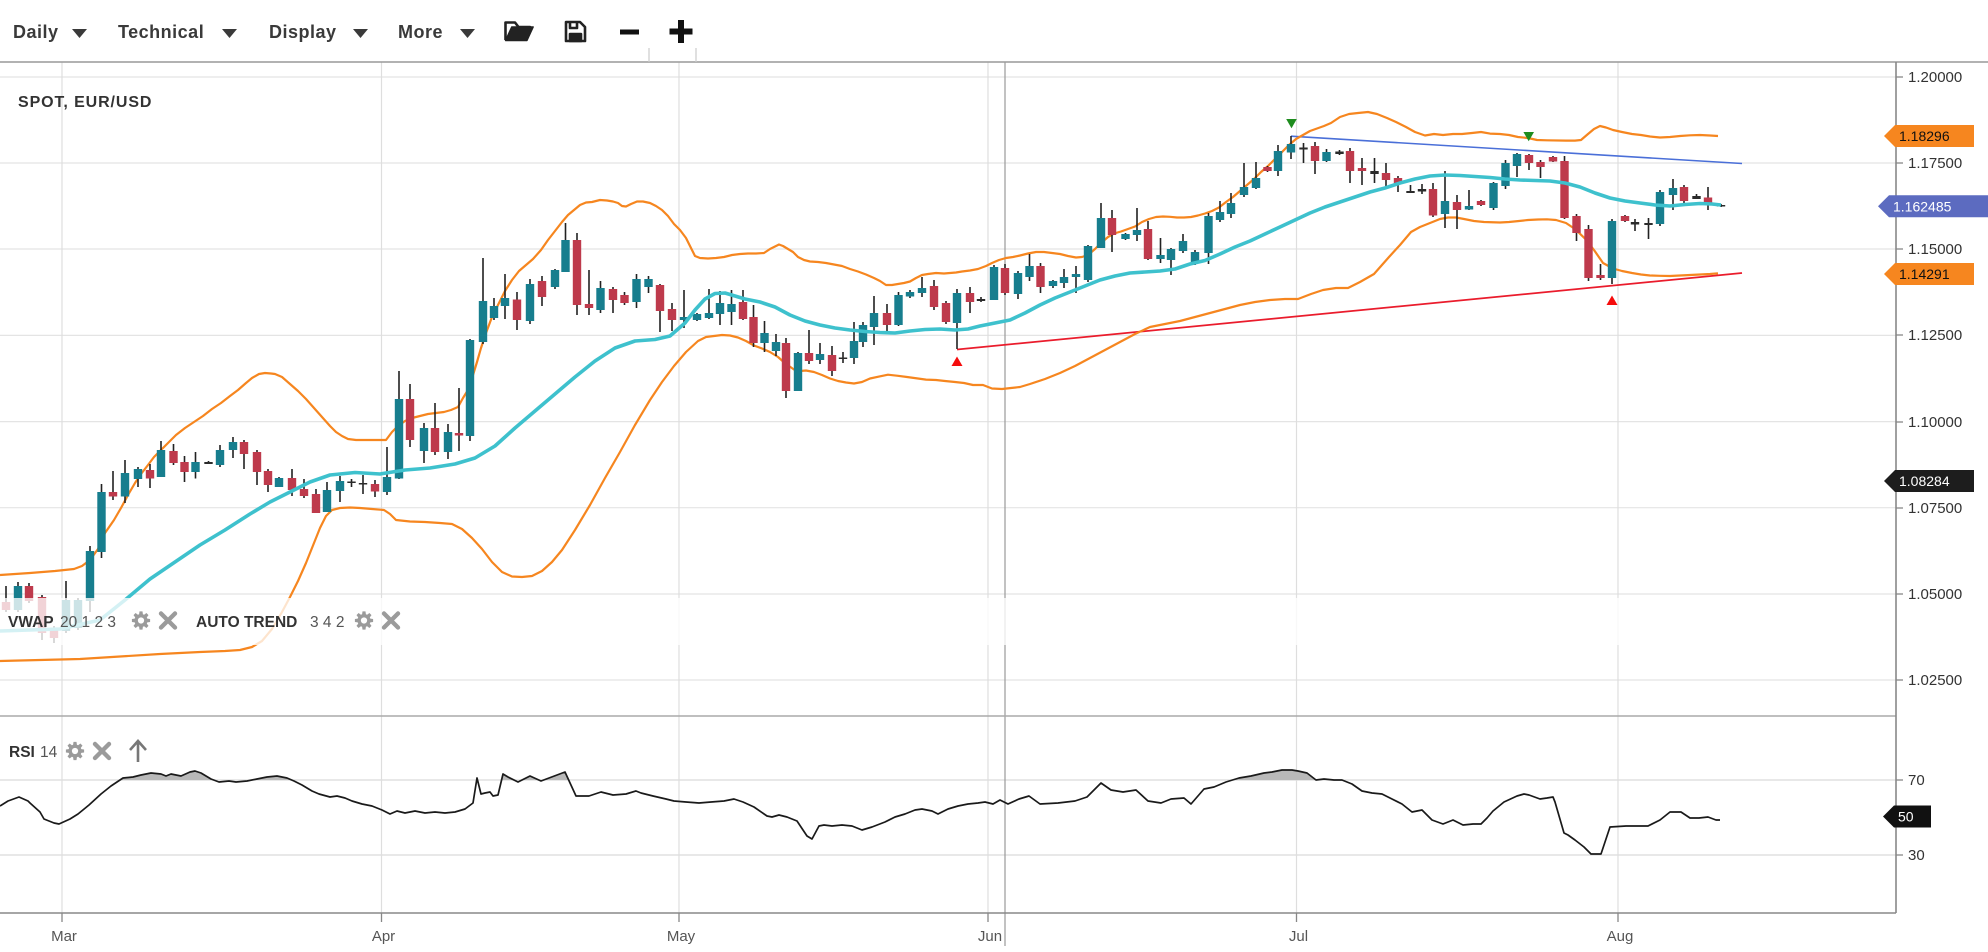 The image size is (1988, 952). Describe the element at coordinates (1924, 136) in the screenshot. I see `svg-text: 1.18296` at that location.